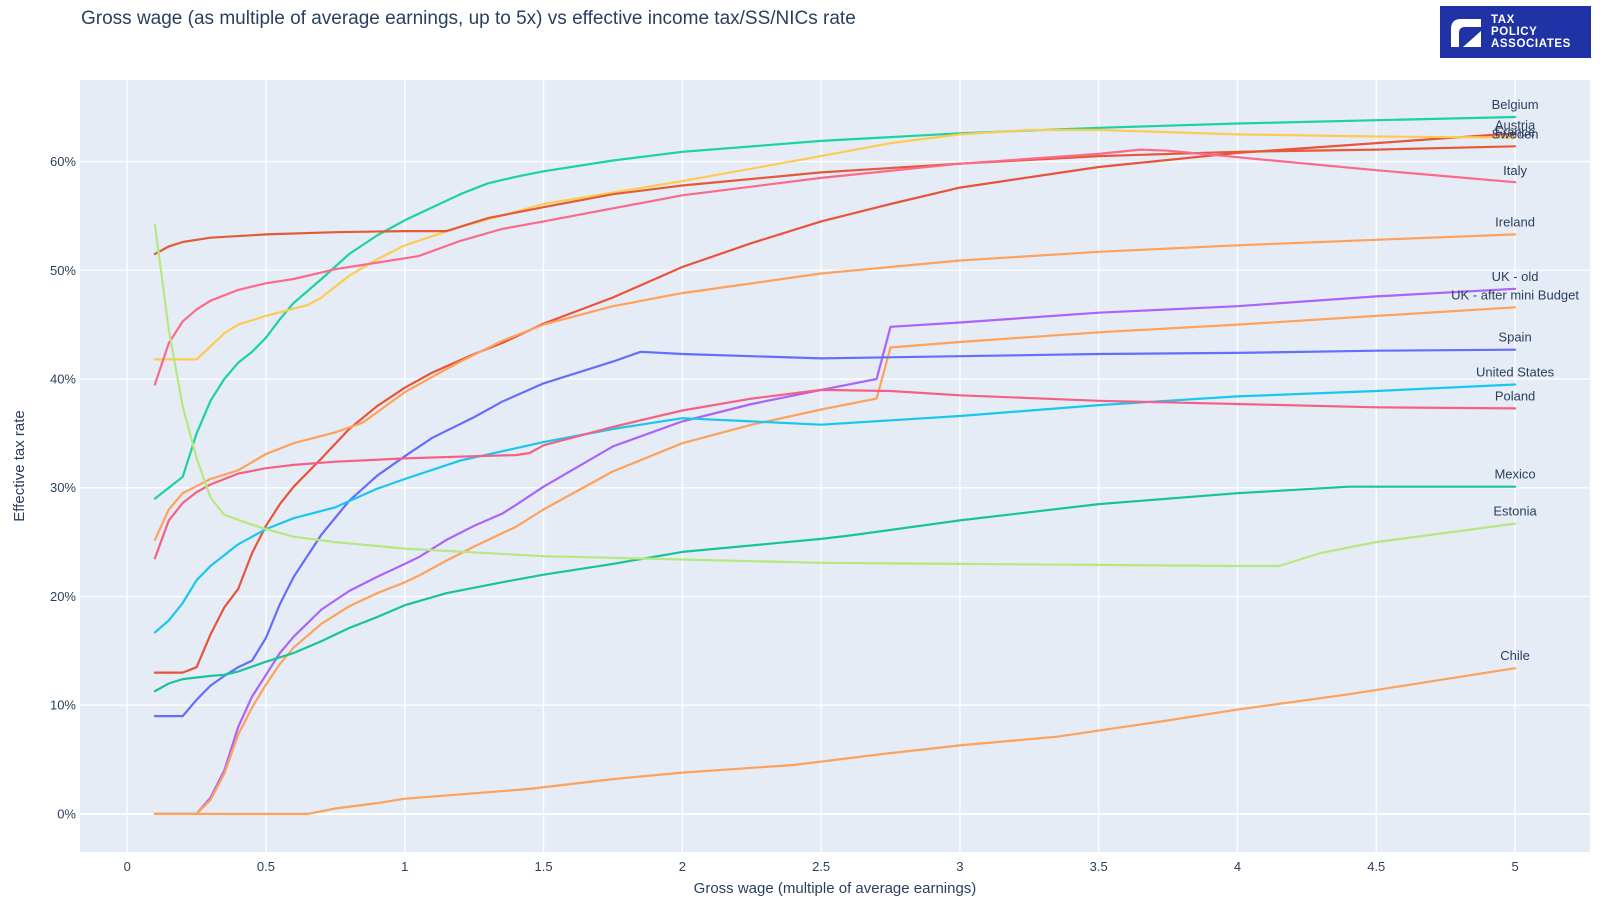 Image resolution: width=1600 pixels, height=900 pixels. Describe the element at coordinates (1515, 294) in the screenshot. I see `series-label: UK - after mini Budget` at that location.